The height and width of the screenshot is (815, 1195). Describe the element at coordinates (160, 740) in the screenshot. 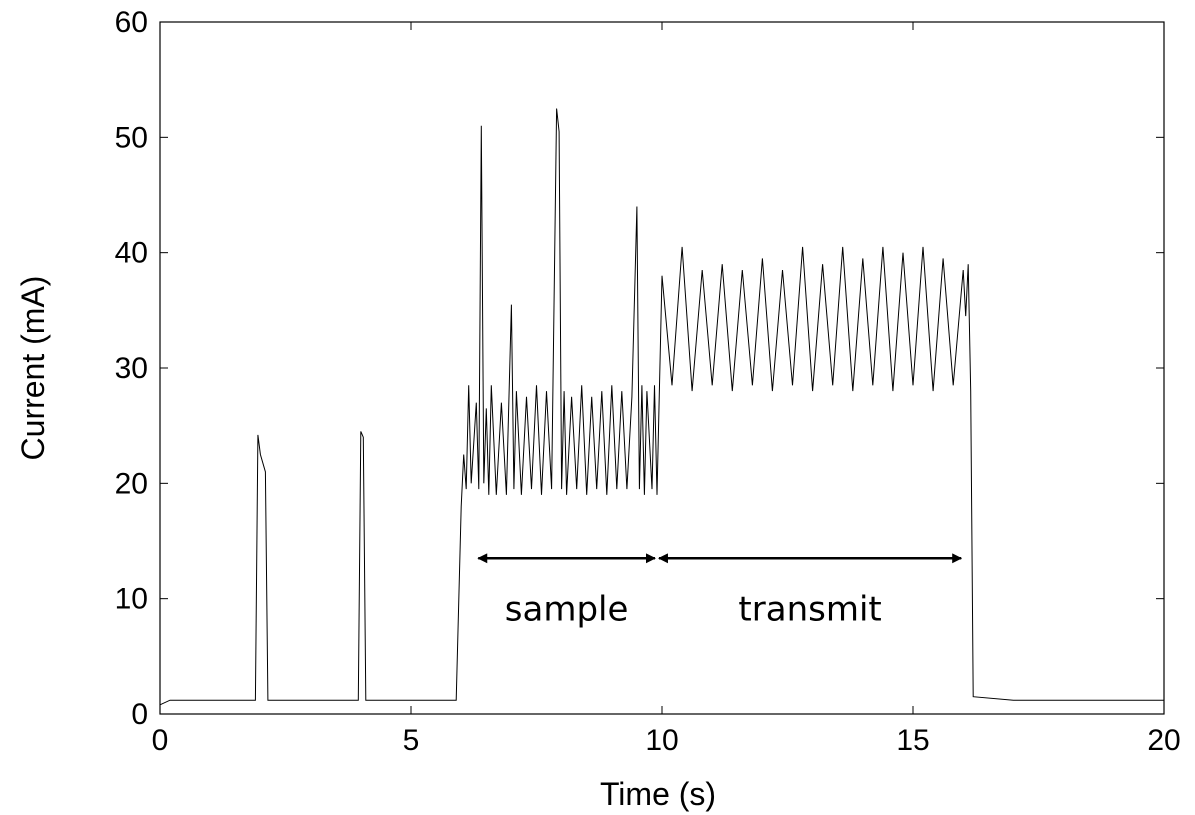

I see `x-tick-label: 0` at that location.